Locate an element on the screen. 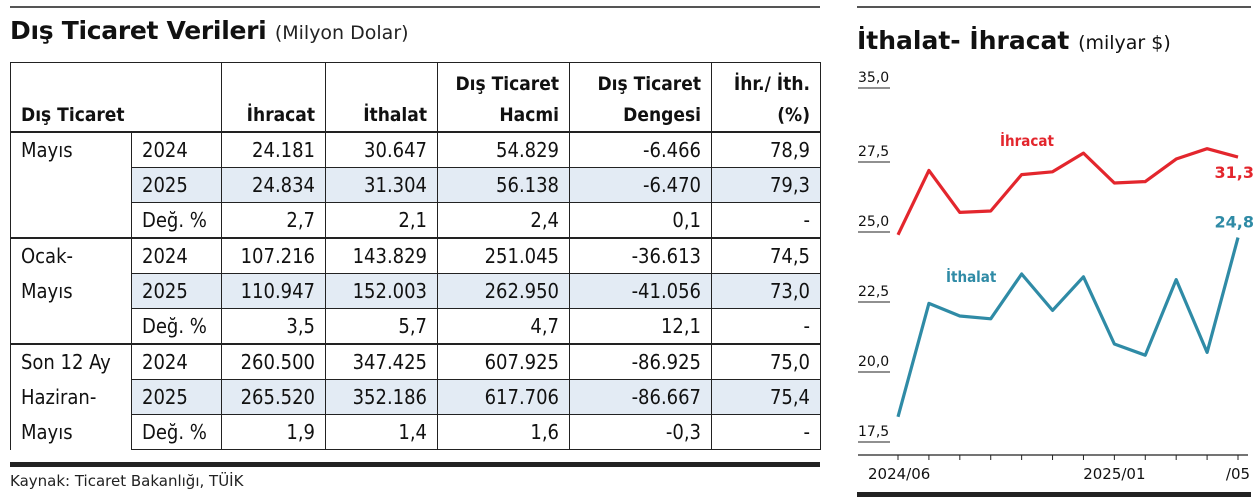  x-tick-label: 2024/06 is located at coordinates (899, 474).